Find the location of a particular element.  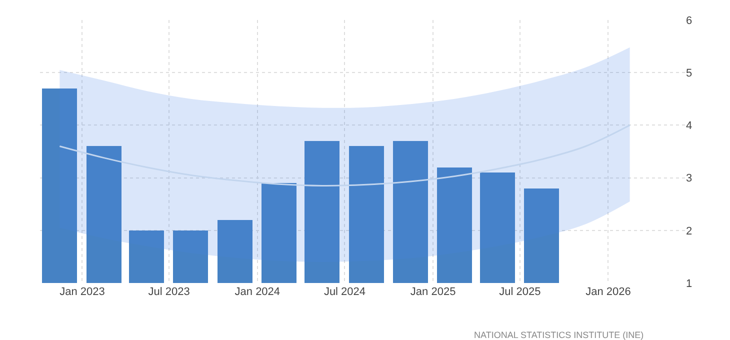

y-tick-label: 5 is located at coordinates (689, 73).